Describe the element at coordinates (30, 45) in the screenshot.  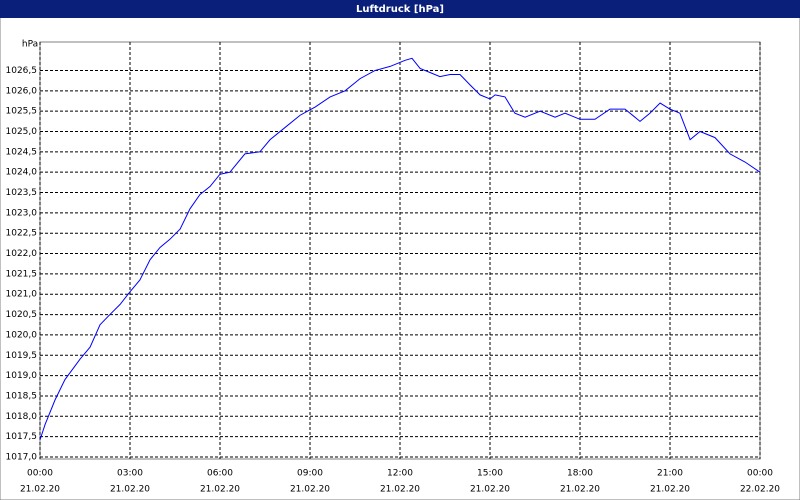
I see `y-axis-unit: hPa` at that location.